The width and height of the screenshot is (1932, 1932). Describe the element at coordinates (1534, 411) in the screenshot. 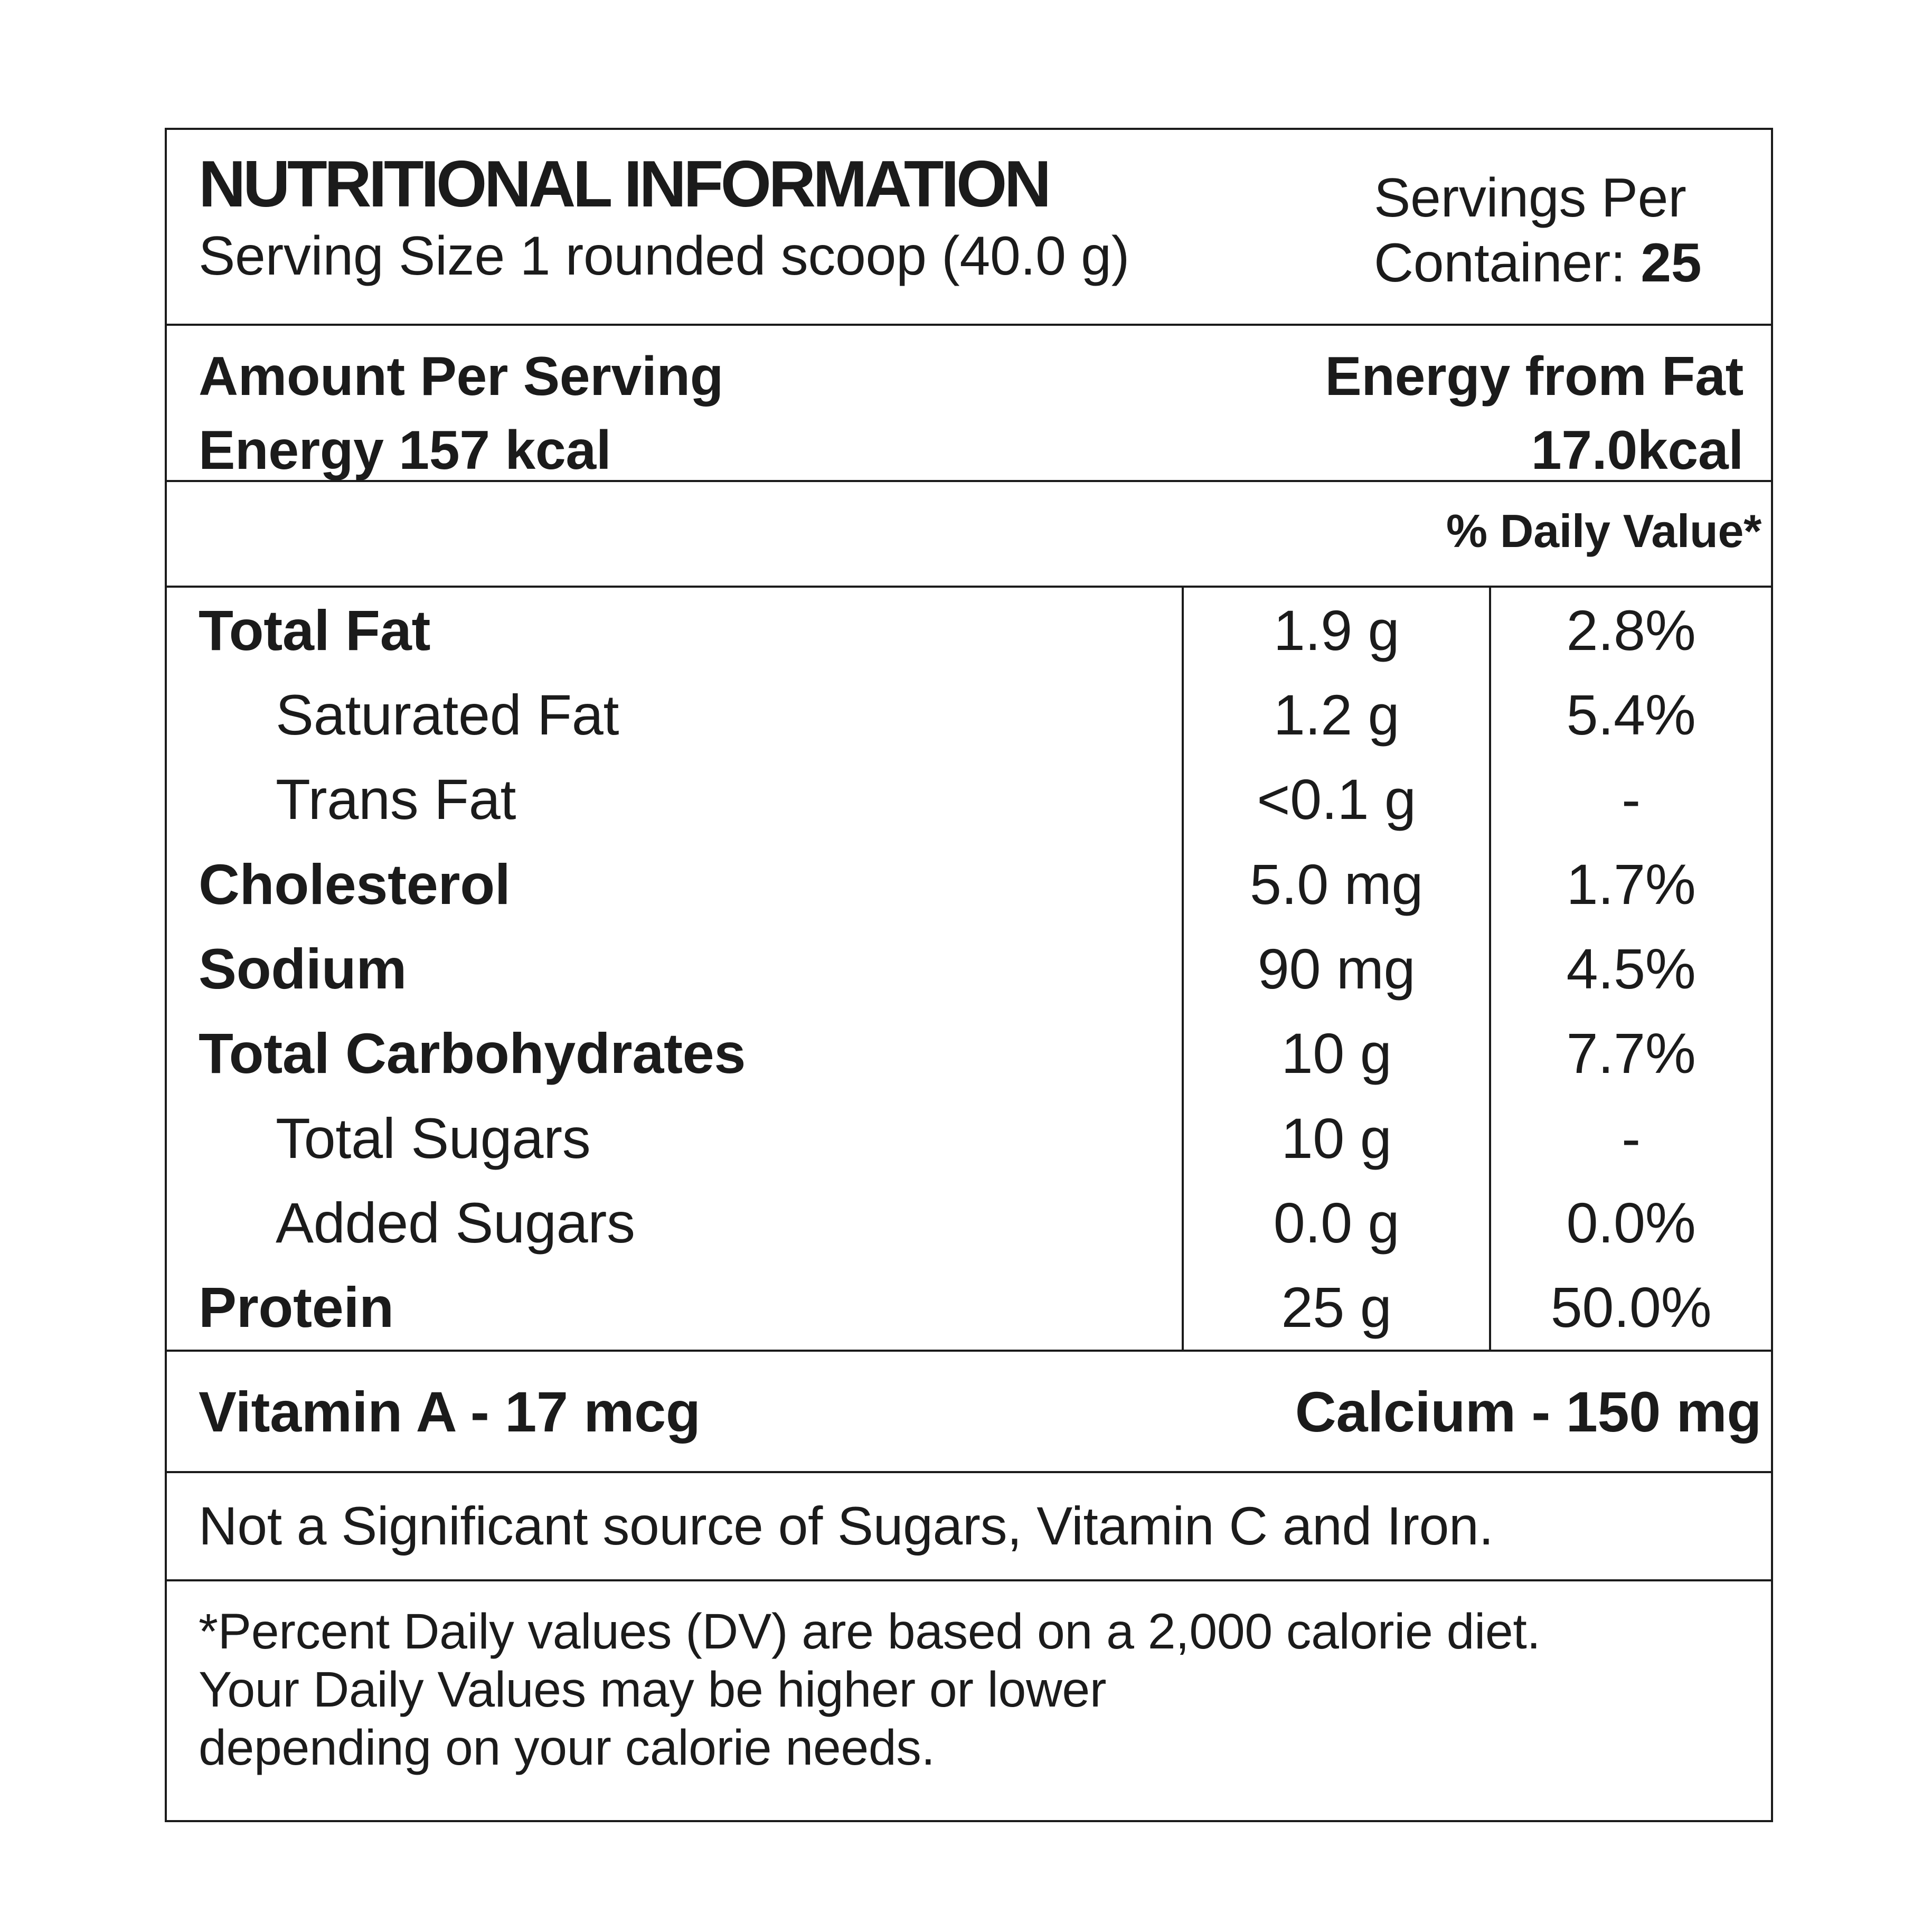

I see `energy-right: Energy from Fat 17.0kcal` at that location.